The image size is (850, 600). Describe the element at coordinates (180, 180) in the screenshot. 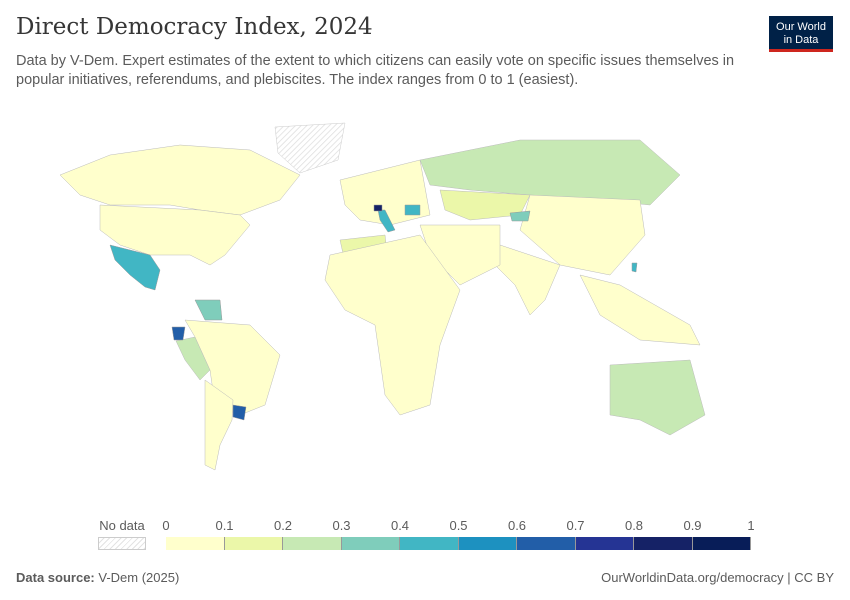

I see `region-canada` at that location.